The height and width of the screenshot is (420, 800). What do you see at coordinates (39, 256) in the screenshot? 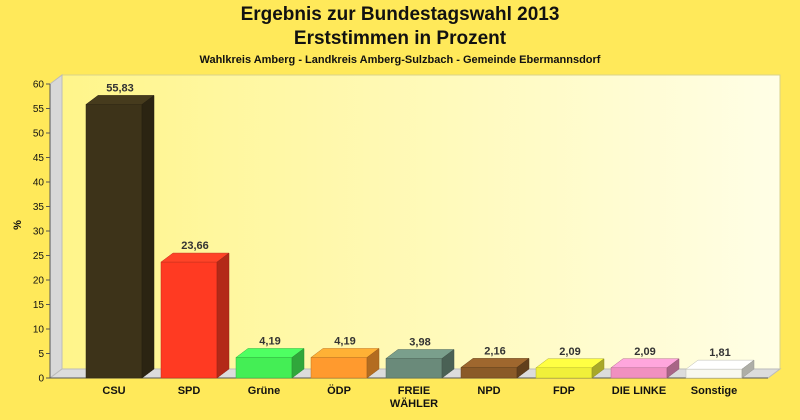
I see `y-tick-label: 25` at bounding box center [39, 256].